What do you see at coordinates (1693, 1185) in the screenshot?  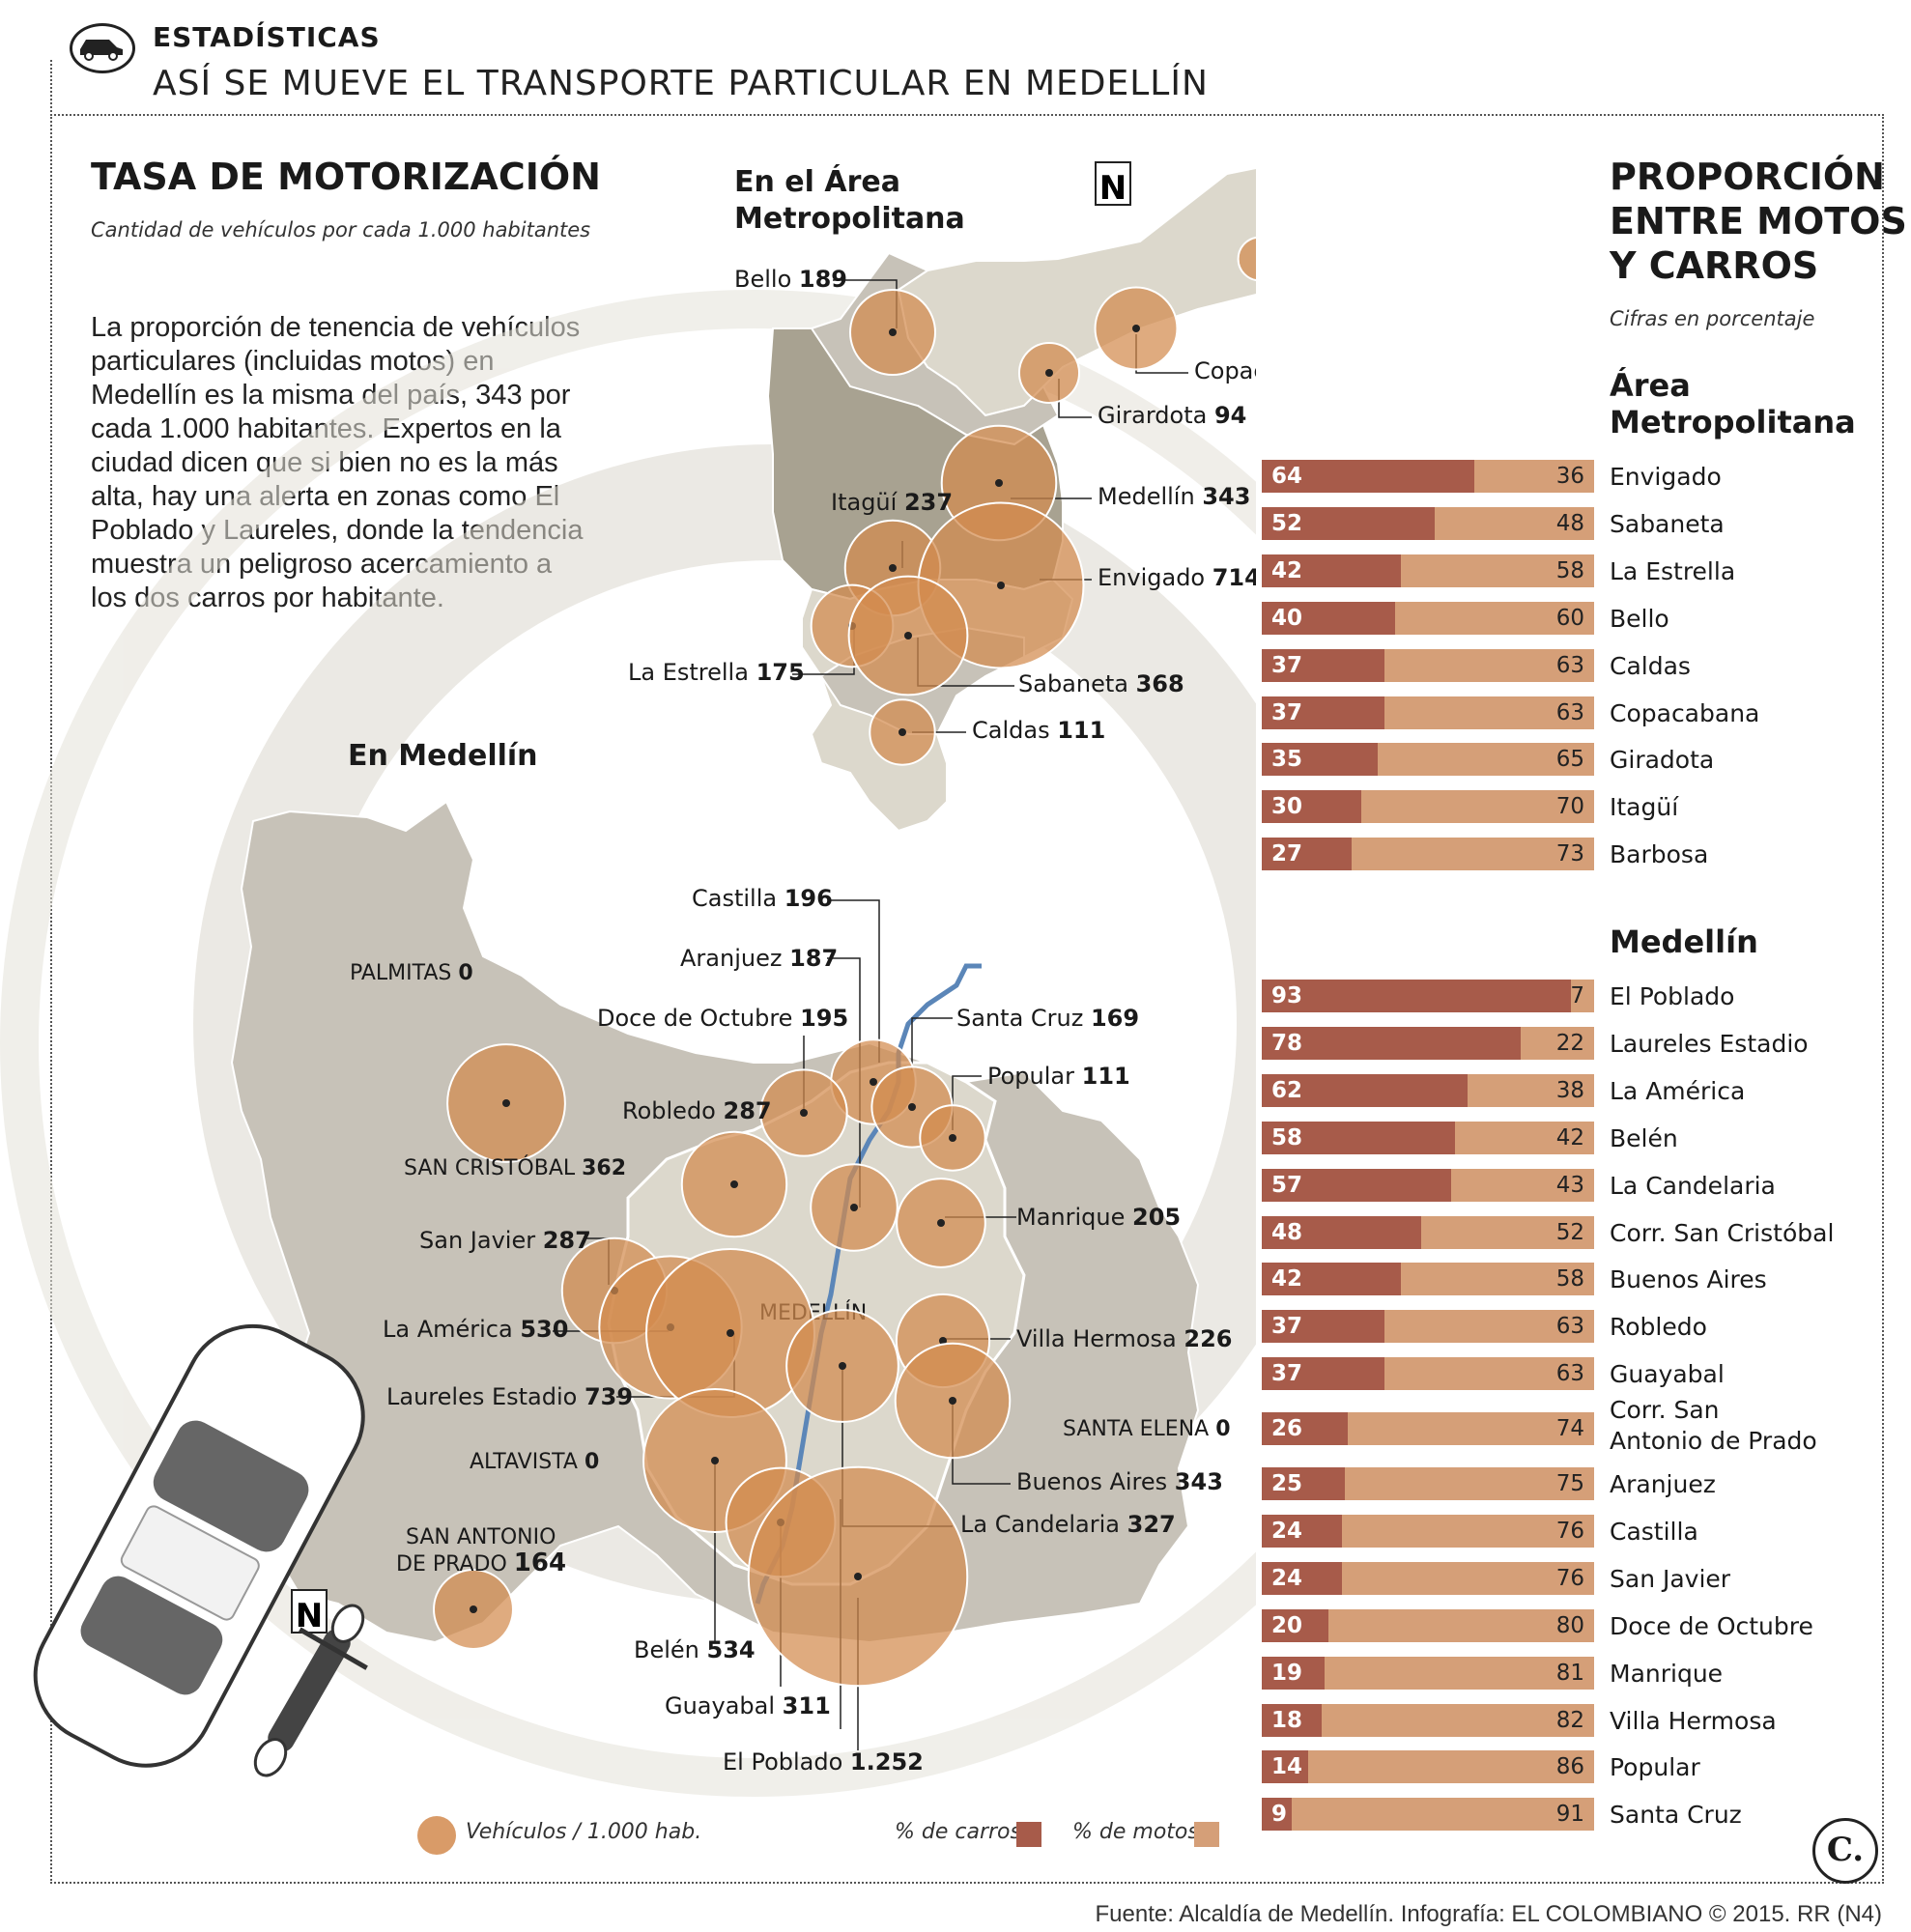 I see `bar-category-label: La Candelaria` at bounding box center [1693, 1185].